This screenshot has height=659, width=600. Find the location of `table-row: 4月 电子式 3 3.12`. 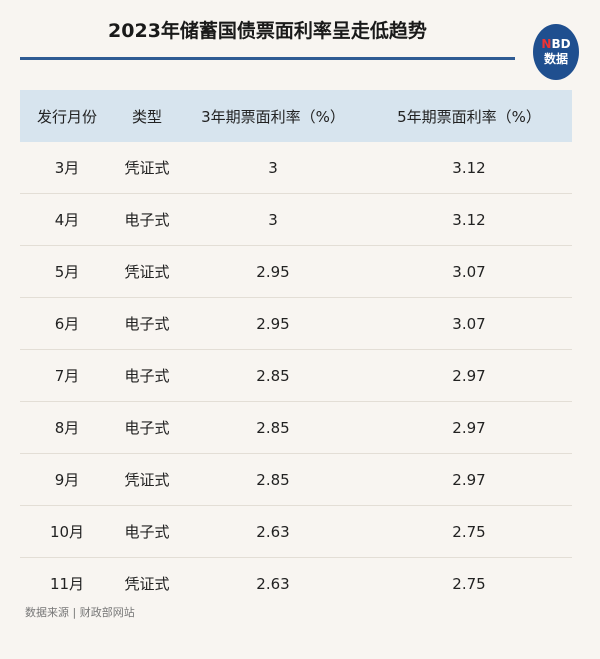

table-row: 4月 电子式 3 3.12 is located at coordinates (296, 220).